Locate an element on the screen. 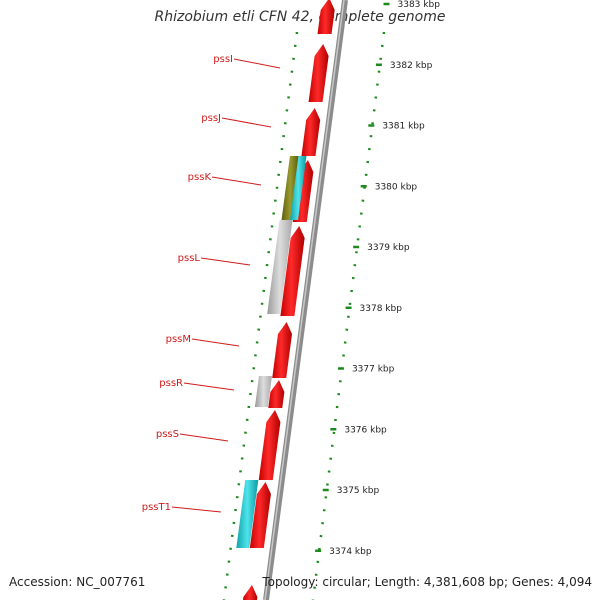 The height and width of the screenshot is (600, 600). genome-backbone-highlight is located at coordinates (304, 300).